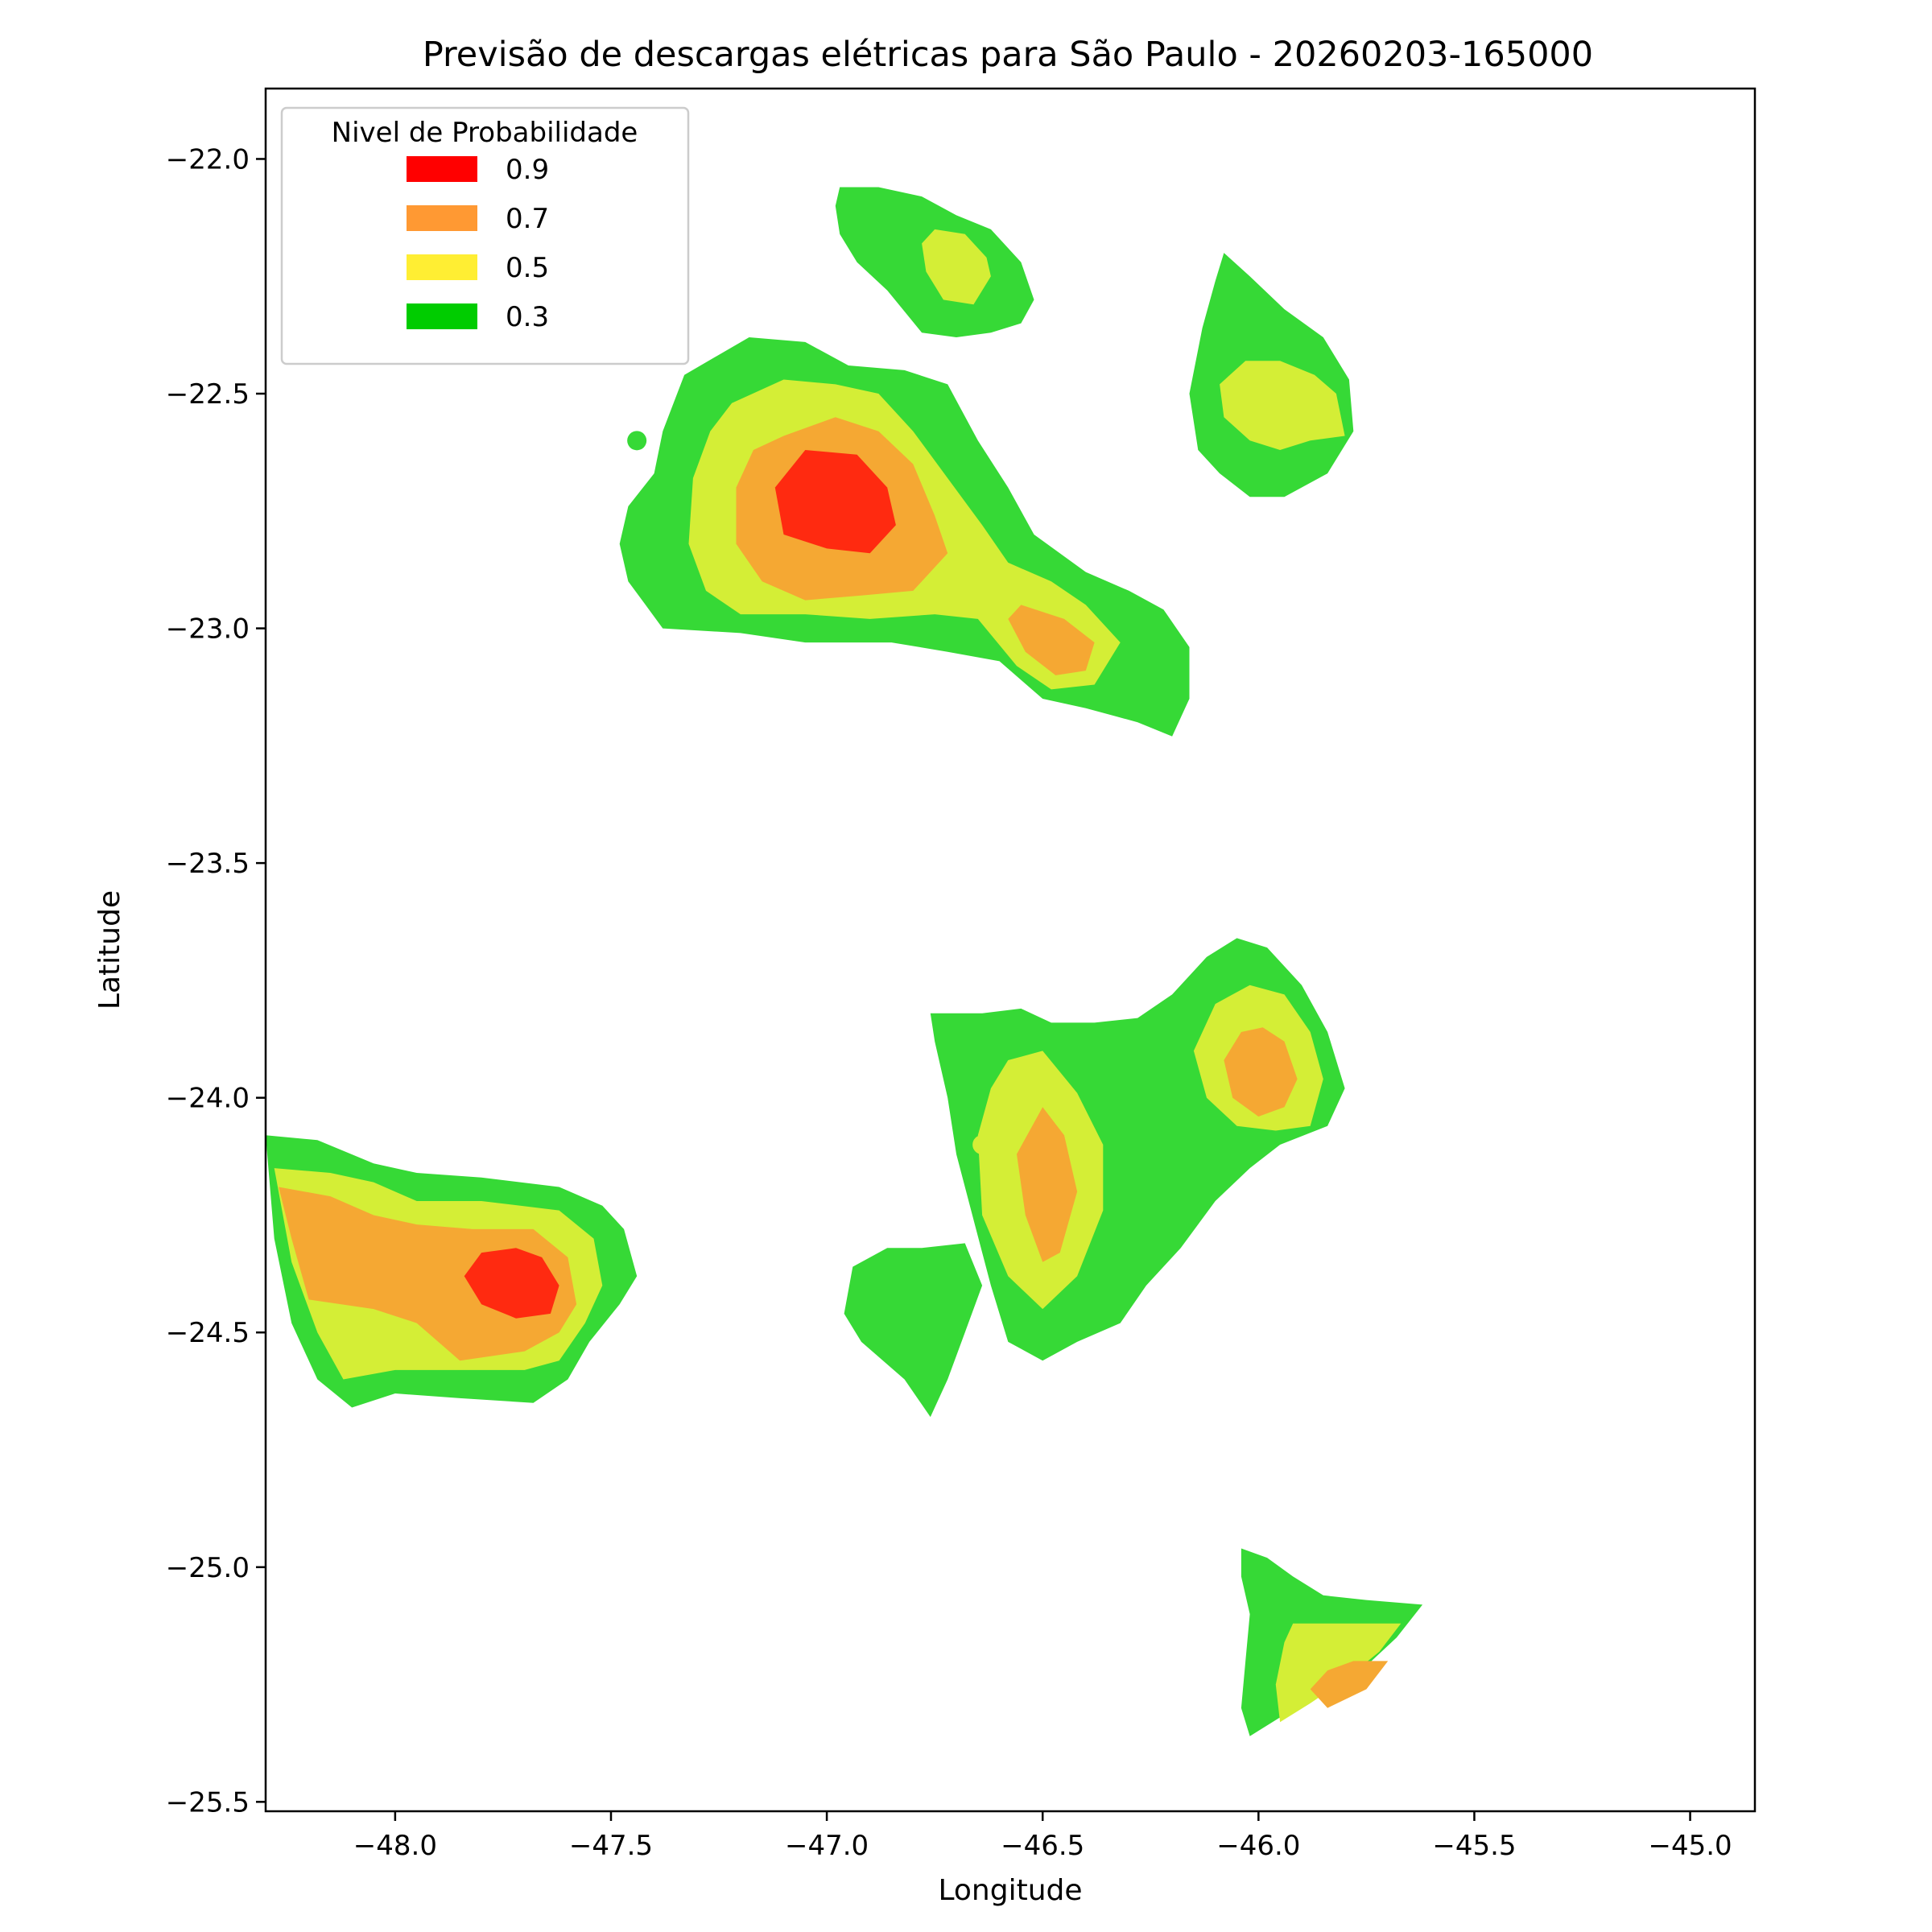  I want to click on x-tick-label: −46.0, so click(1258, 1846).